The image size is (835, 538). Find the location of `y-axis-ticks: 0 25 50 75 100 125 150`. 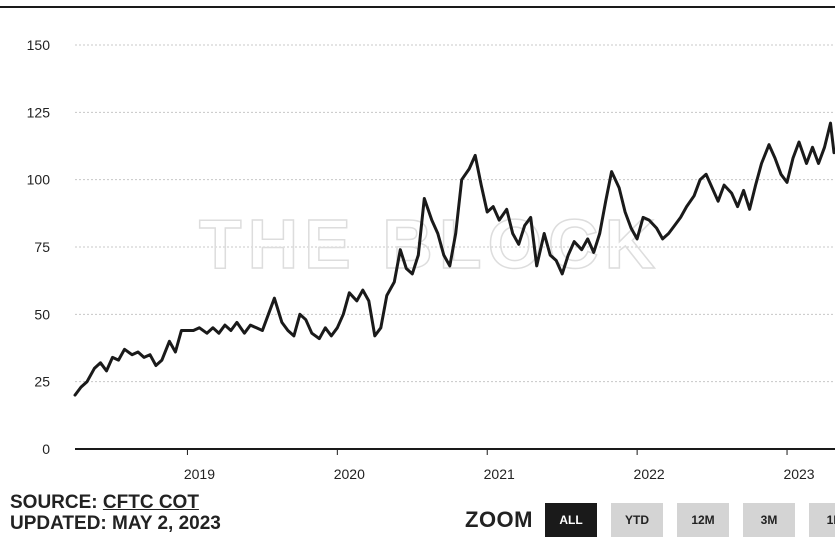

y-axis-ticks: 0 25 50 75 100 125 150 is located at coordinates (39, 247).